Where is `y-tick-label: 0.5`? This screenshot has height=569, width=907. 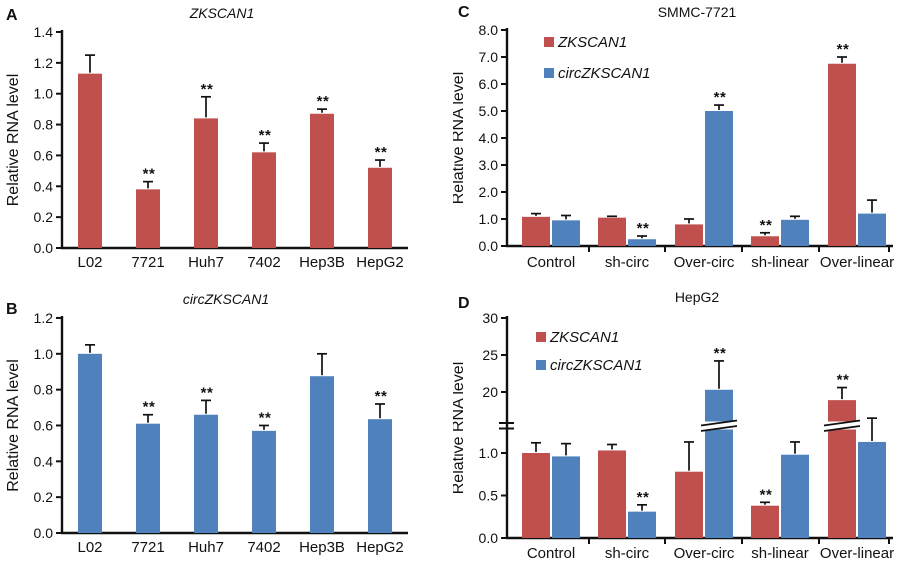
y-tick-label: 0.5 is located at coordinates (489, 496).